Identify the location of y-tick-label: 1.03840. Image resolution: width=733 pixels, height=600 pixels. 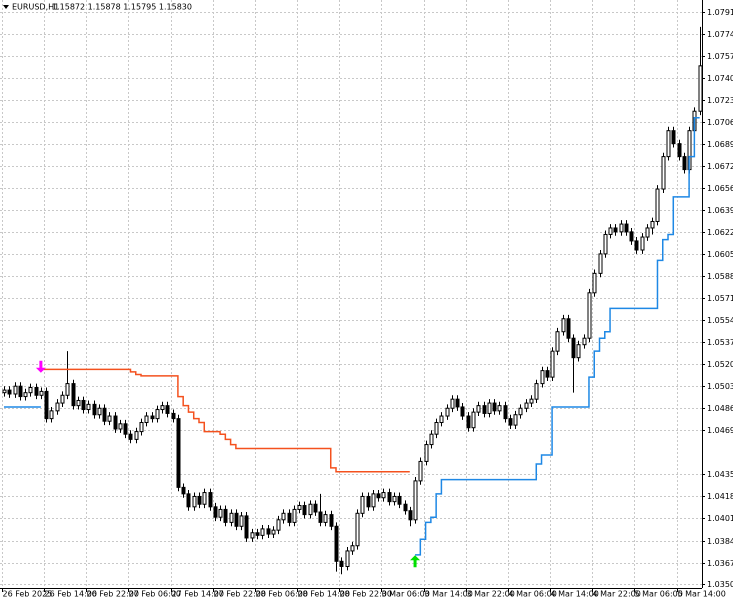
(720, 541).